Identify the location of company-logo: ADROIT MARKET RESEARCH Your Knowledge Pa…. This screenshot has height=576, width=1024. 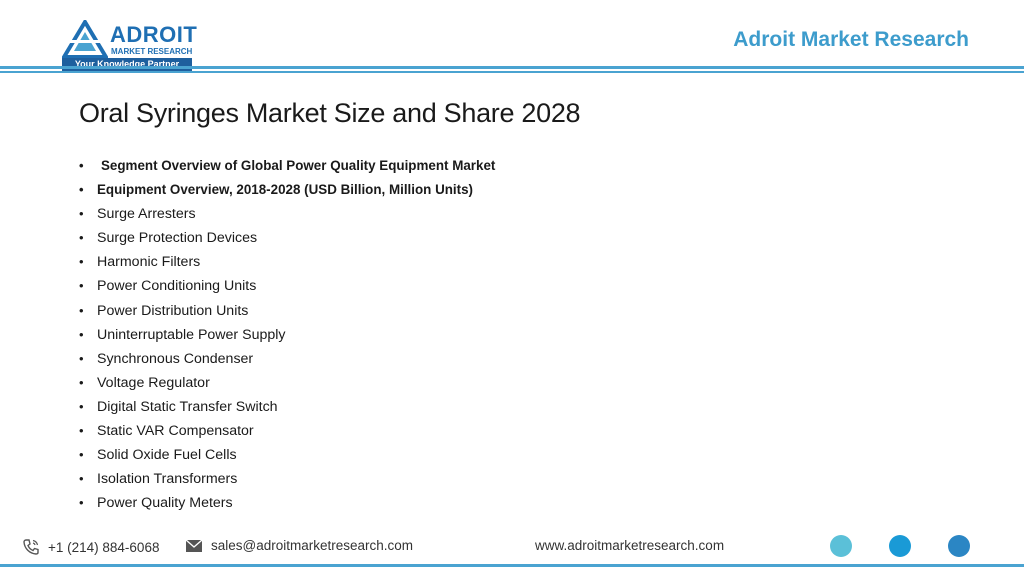
(130, 47).